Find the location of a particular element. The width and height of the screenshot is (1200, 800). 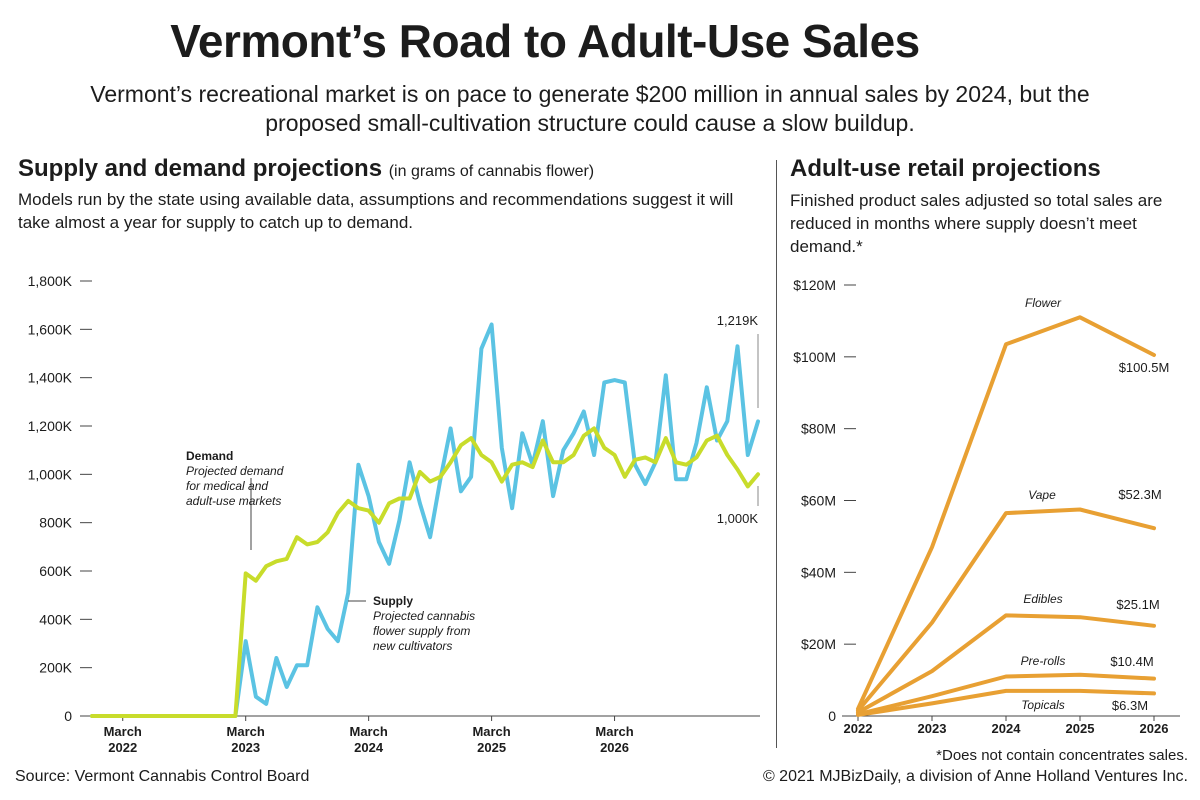

y-tick-label: 800K is located at coordinates (55, 523).